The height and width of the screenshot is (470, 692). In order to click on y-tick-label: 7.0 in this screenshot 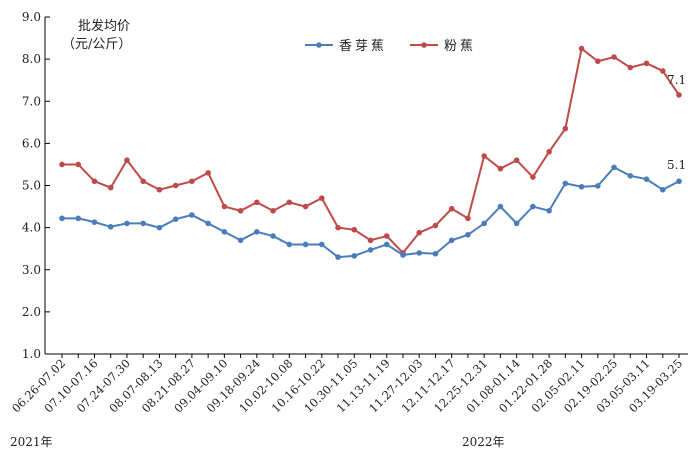, I will do `click(31, 101)`.